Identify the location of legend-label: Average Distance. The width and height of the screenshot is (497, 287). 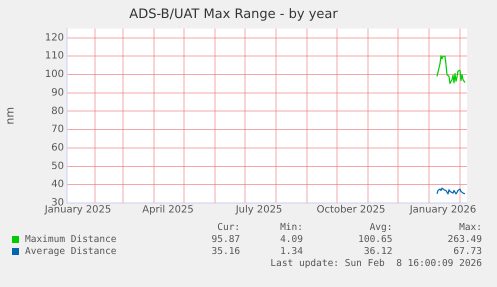
(71, 251).